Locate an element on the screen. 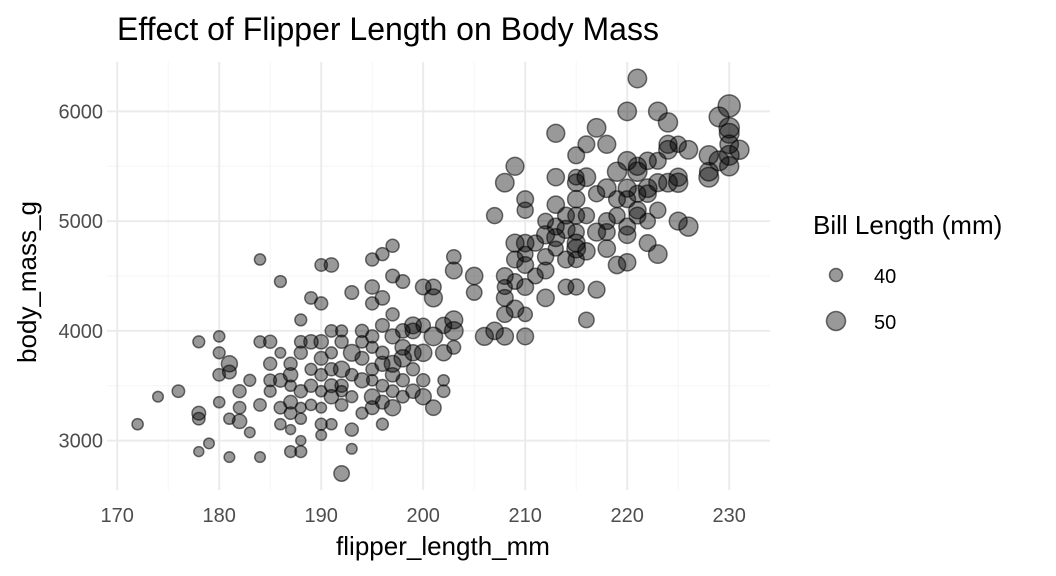  y-tick-label: 6000 is located at coordinates (81, 112).